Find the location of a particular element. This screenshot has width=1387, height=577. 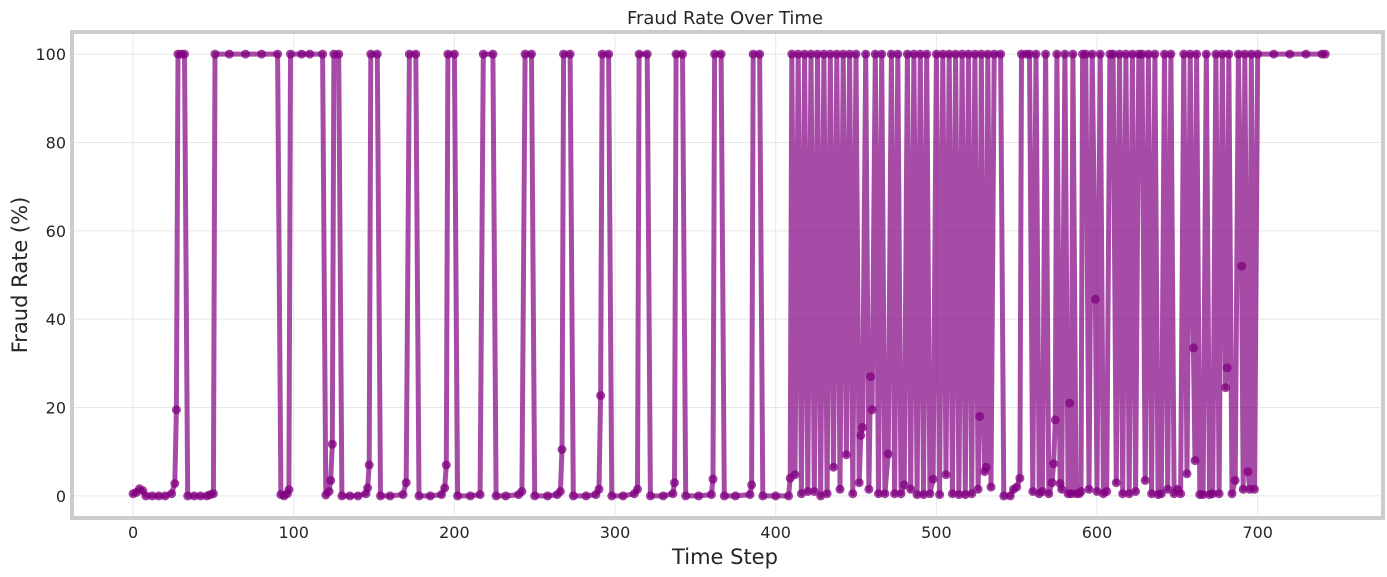

x-tick-label: 500 is located at coordinates (936, 532).